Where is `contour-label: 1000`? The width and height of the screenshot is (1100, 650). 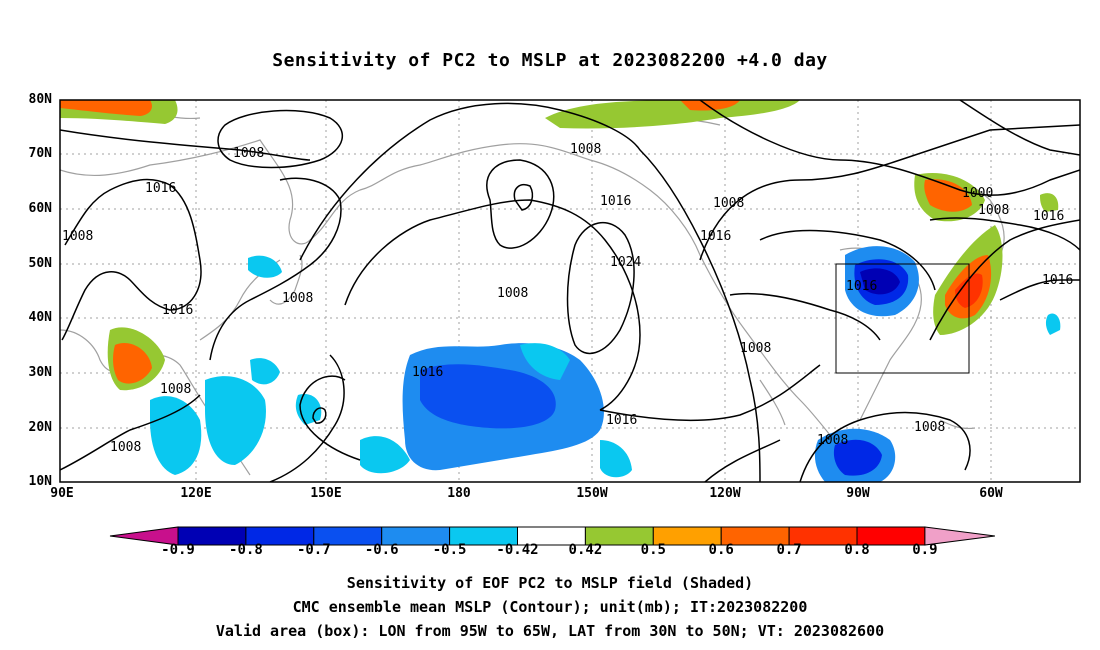 contour-label: 1000 is located at coordinates (977, 193).